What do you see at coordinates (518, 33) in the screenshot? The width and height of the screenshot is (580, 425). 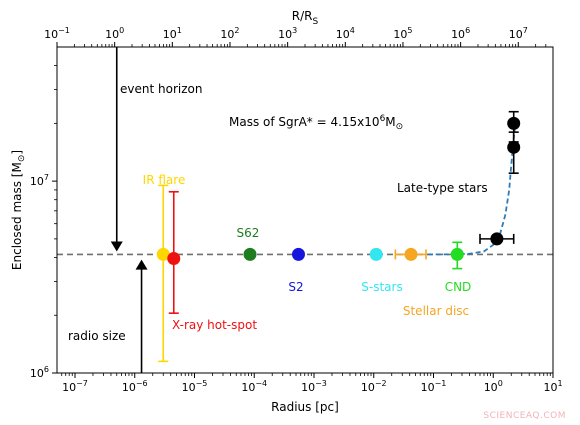 I see `top-x-tick-label: 10⁷` at bounding box center [518, 33].